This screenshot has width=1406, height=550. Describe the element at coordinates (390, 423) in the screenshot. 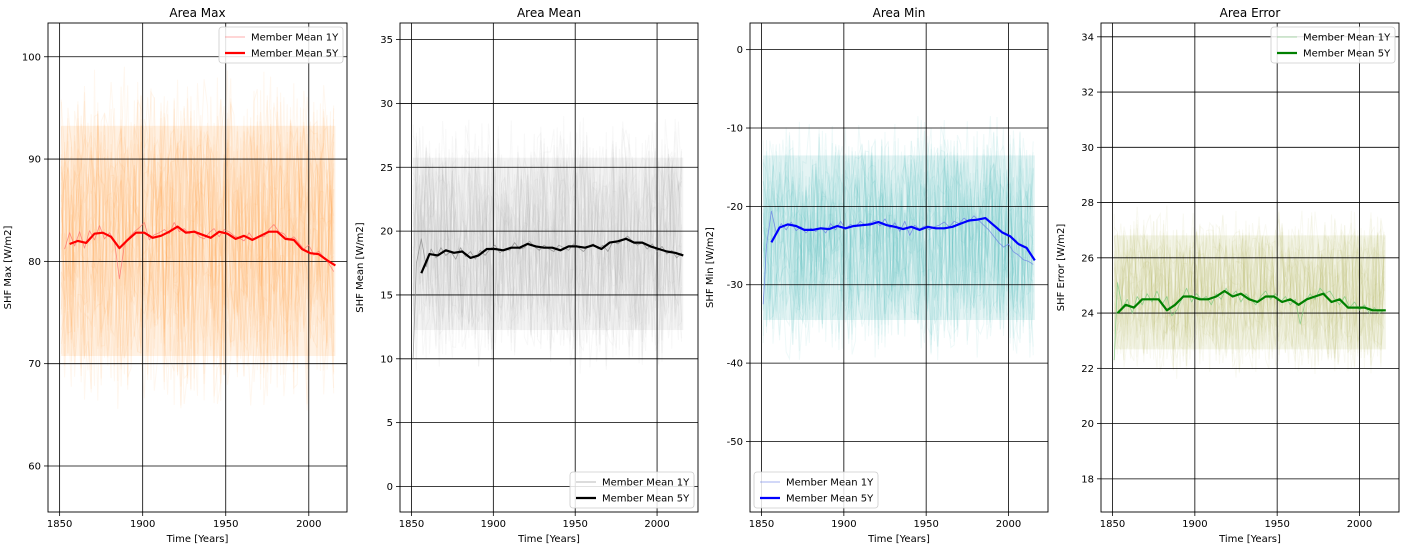

I see `y-tick-label: 5` at that location.